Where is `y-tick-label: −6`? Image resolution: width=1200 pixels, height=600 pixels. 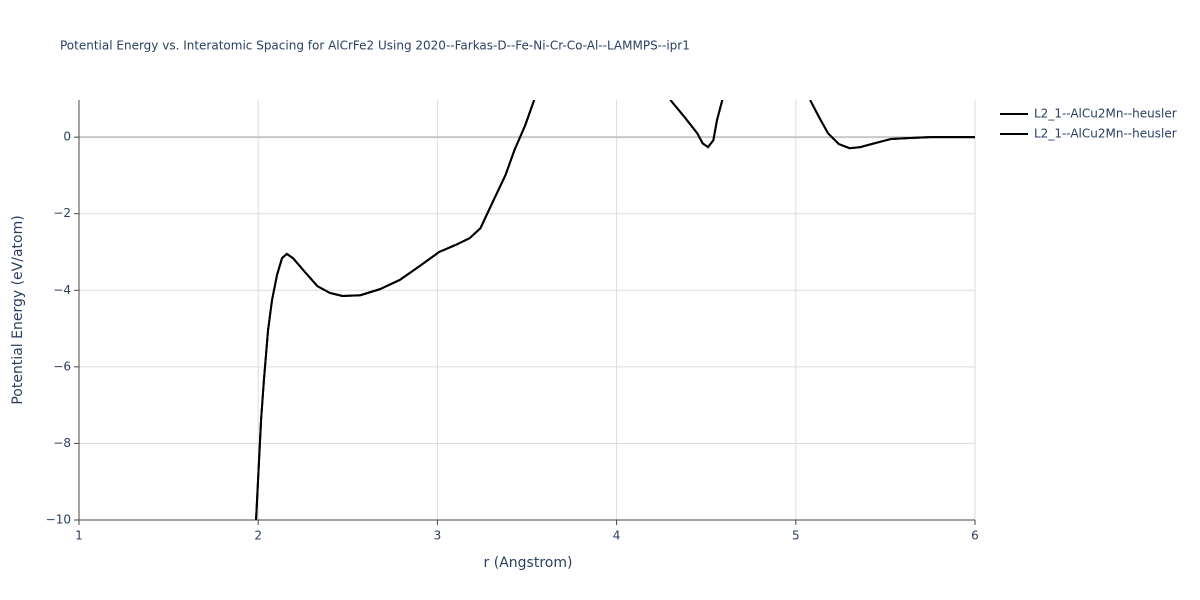 y-tick-label: −6 is located at coordinates (62, 366).